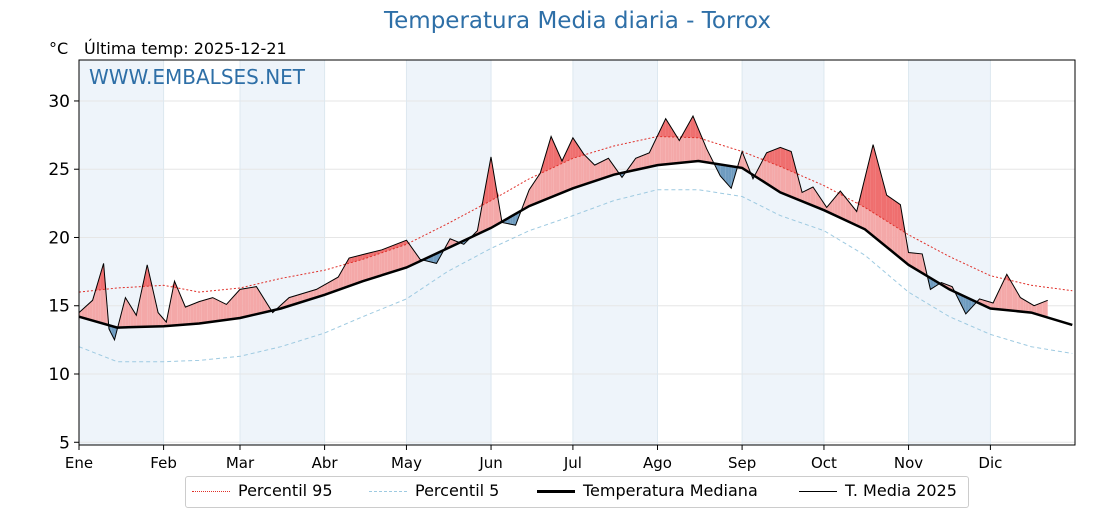  Describe the element at coordinates (325, 463) in the screenshot. I see `x-tick-label: Abr` at that location.